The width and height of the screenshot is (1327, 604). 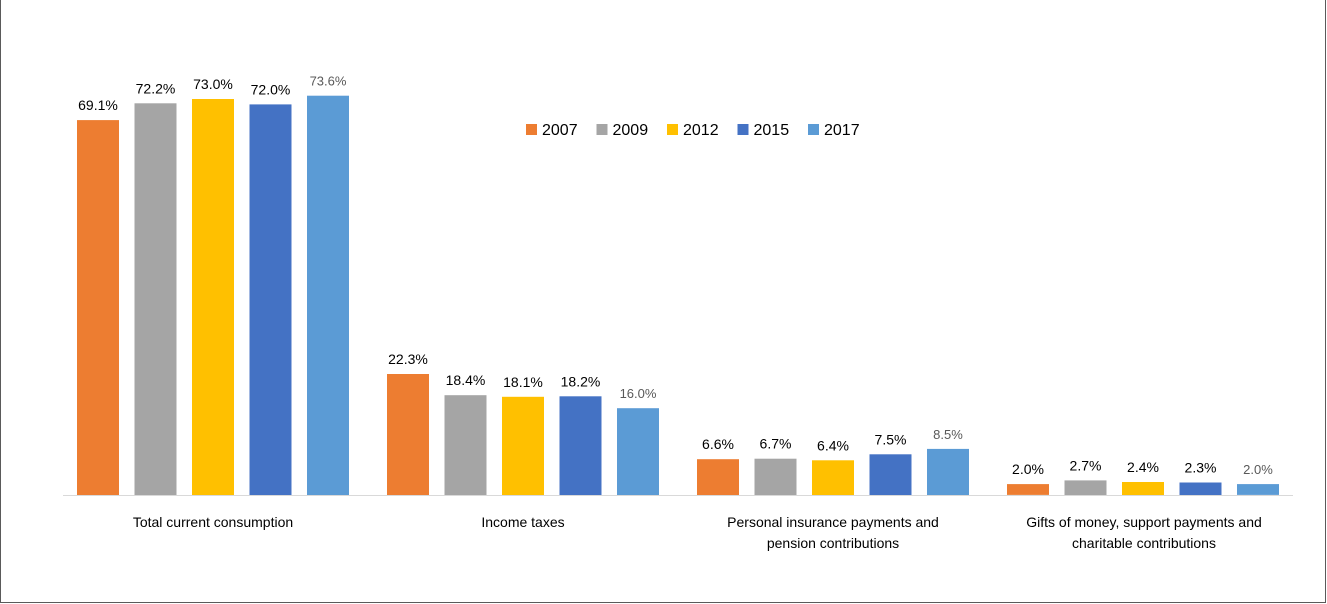 I want to click on data-label-2009-cat-1: 18.4%, so click(x=466, y=380).